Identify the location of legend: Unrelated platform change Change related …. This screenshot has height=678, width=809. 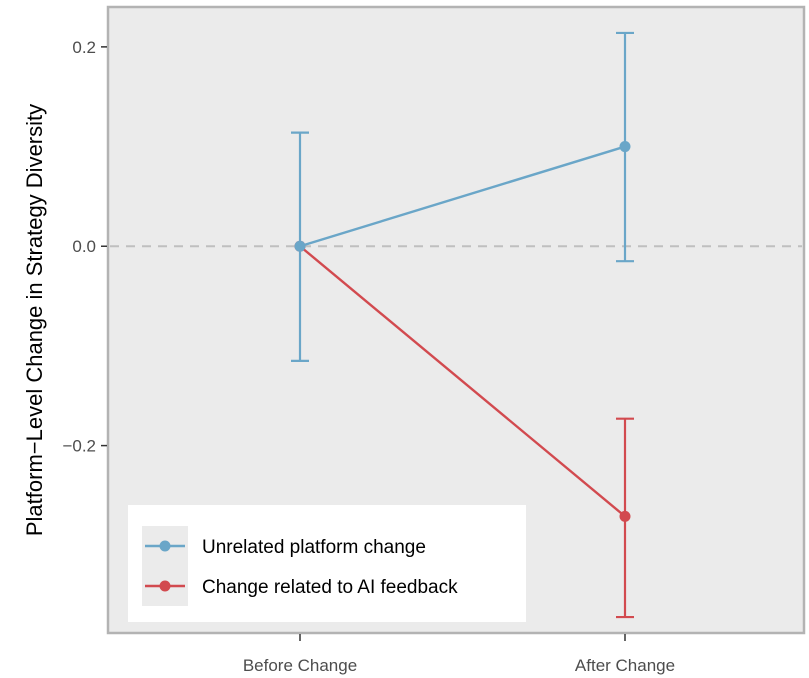
(327, 563).